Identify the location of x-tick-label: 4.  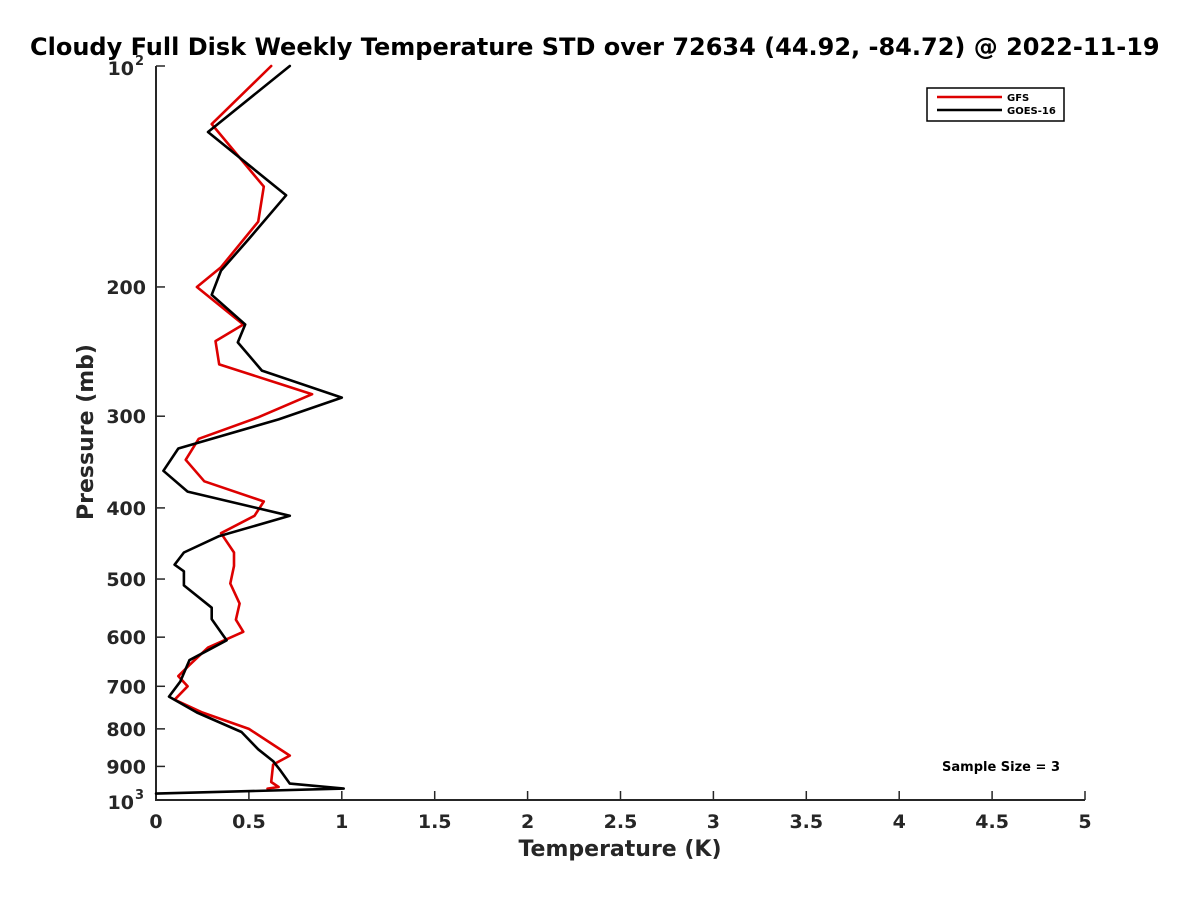
(899, 822).